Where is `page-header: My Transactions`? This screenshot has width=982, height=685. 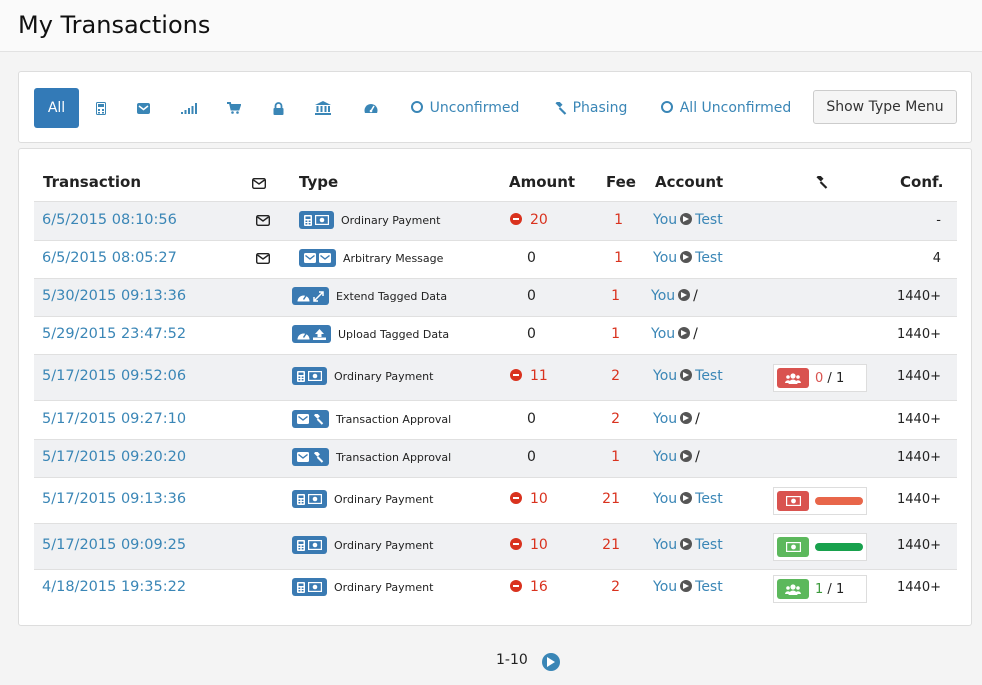
page-header: My Transactions is located at coordinates (491, 26).